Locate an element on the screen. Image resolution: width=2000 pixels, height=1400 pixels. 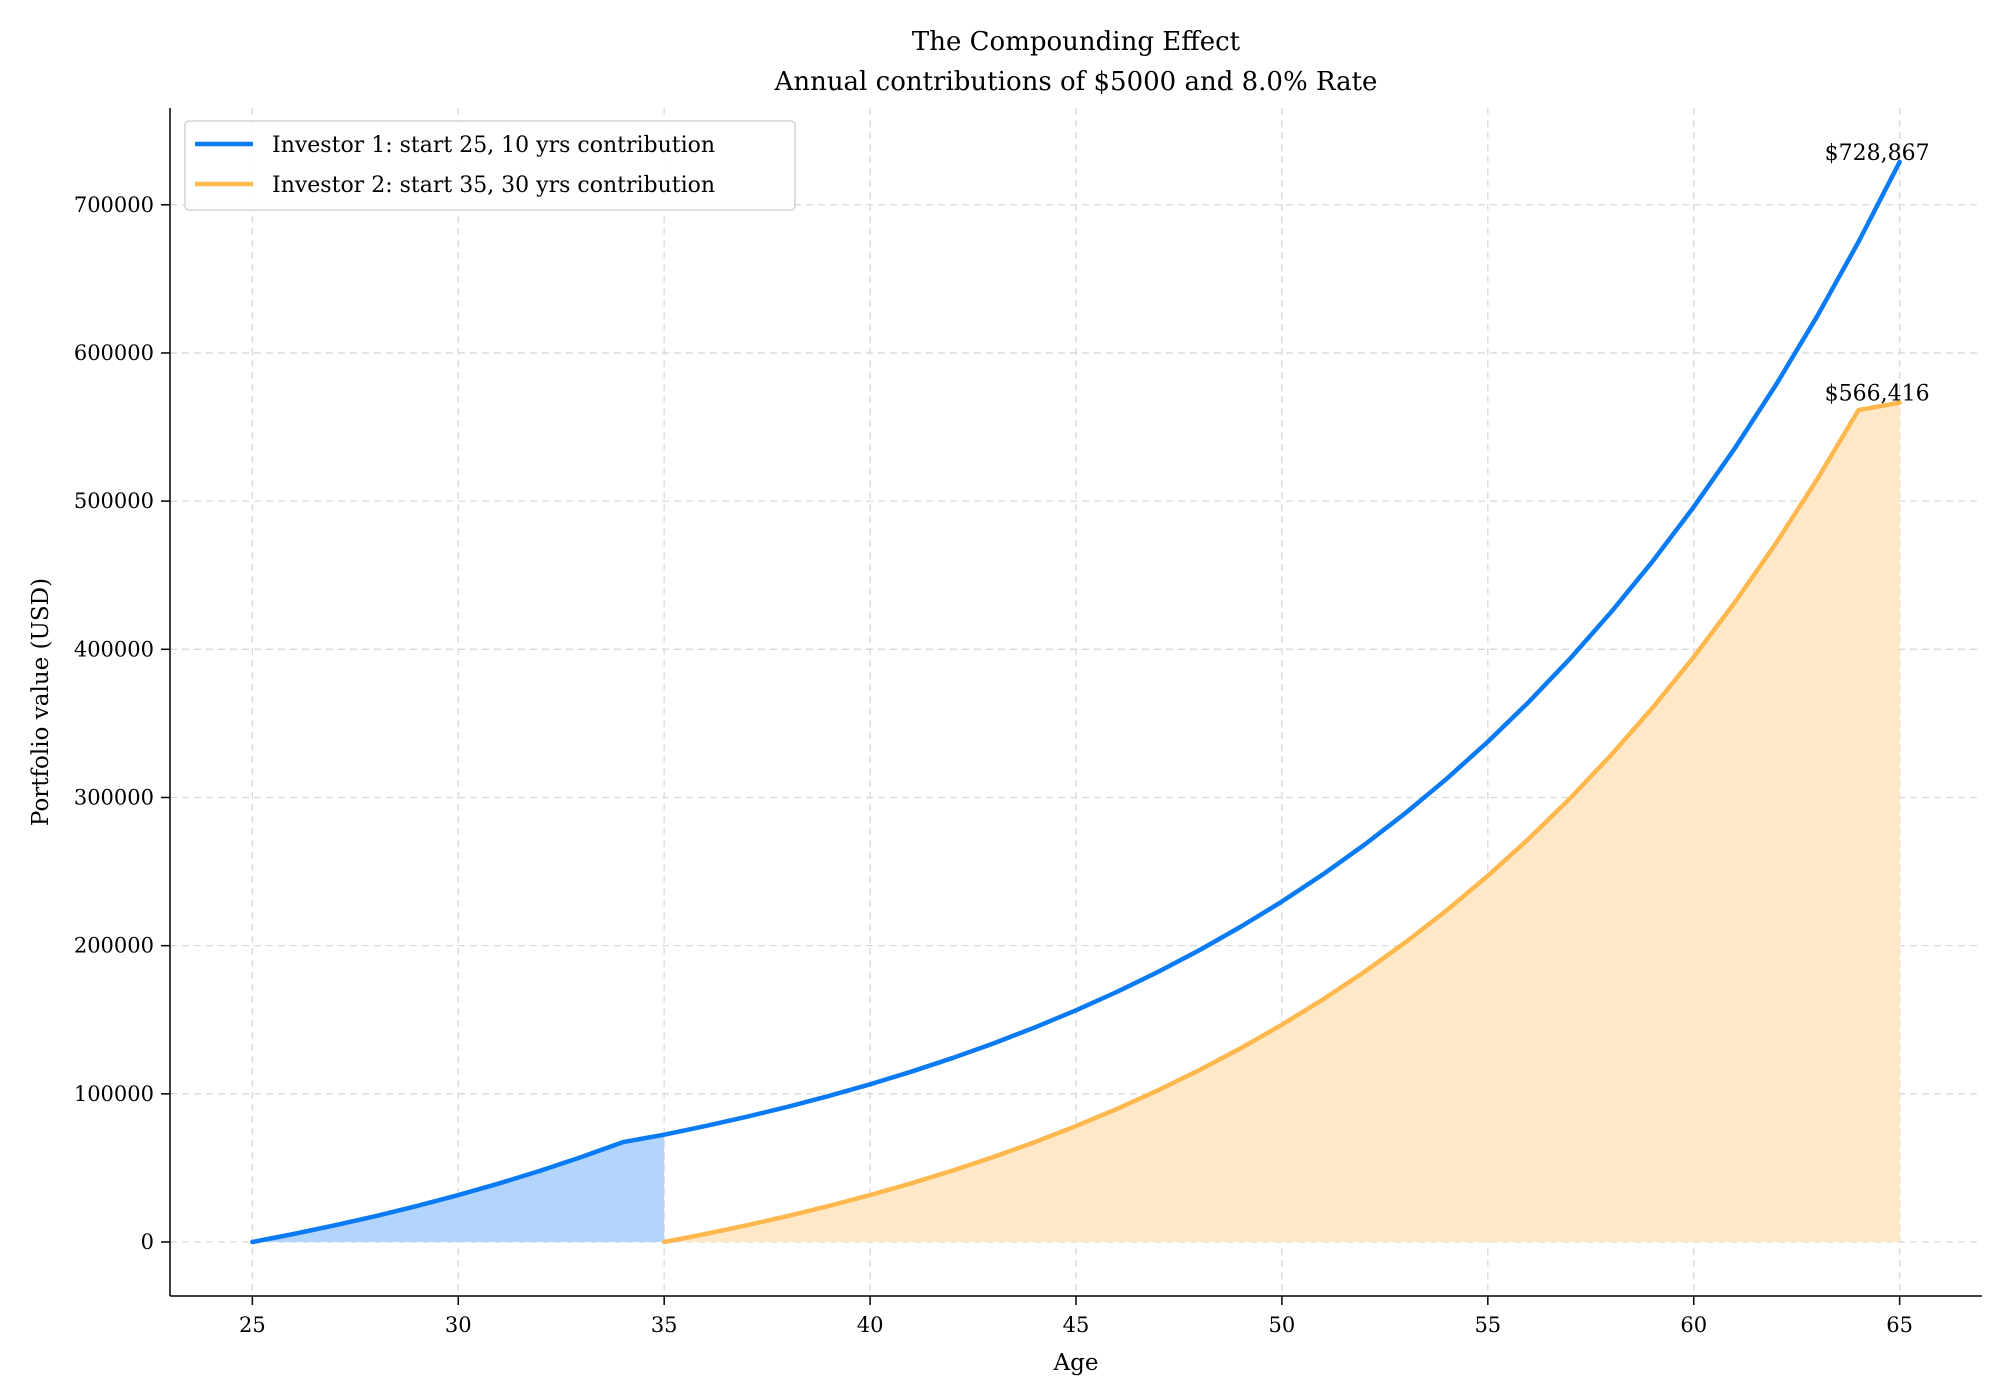
x-tick-label-35: 35 is located at coordinates (664, 1325).